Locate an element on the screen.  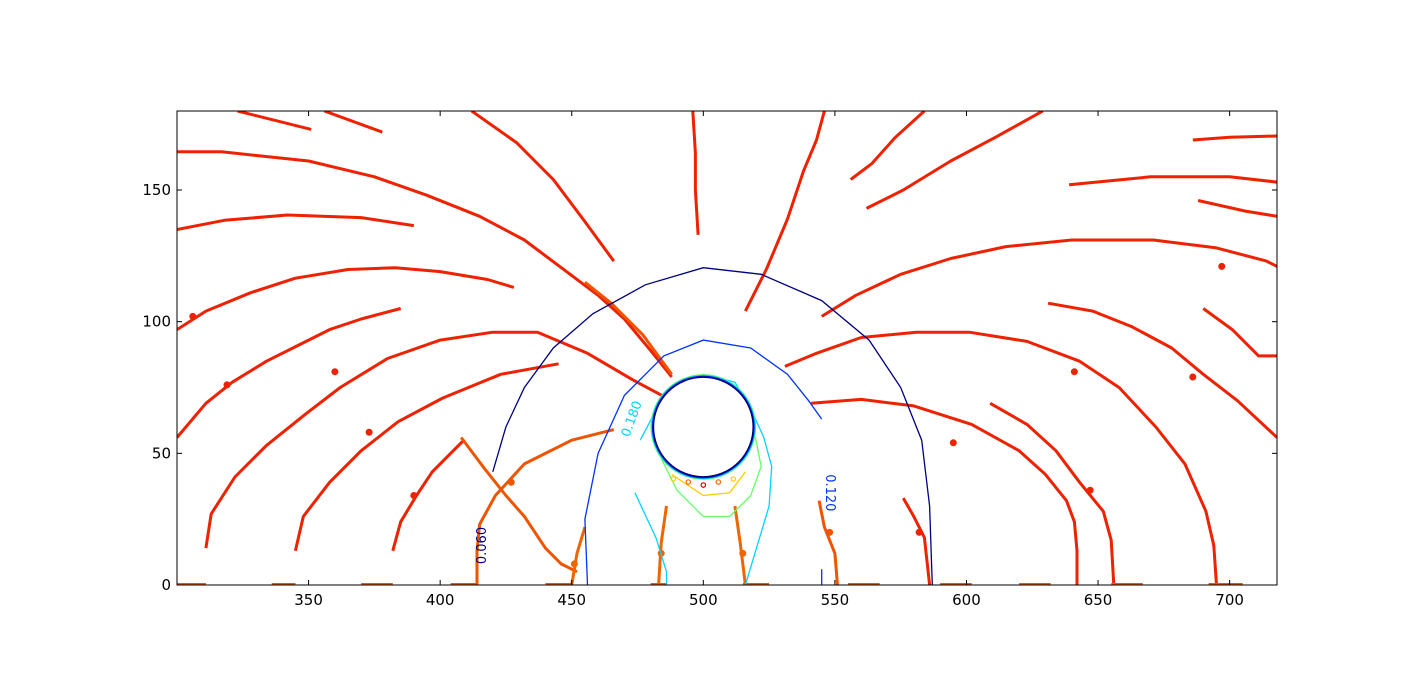
x-tick-label: 400 is located at coordinates (440, 600).